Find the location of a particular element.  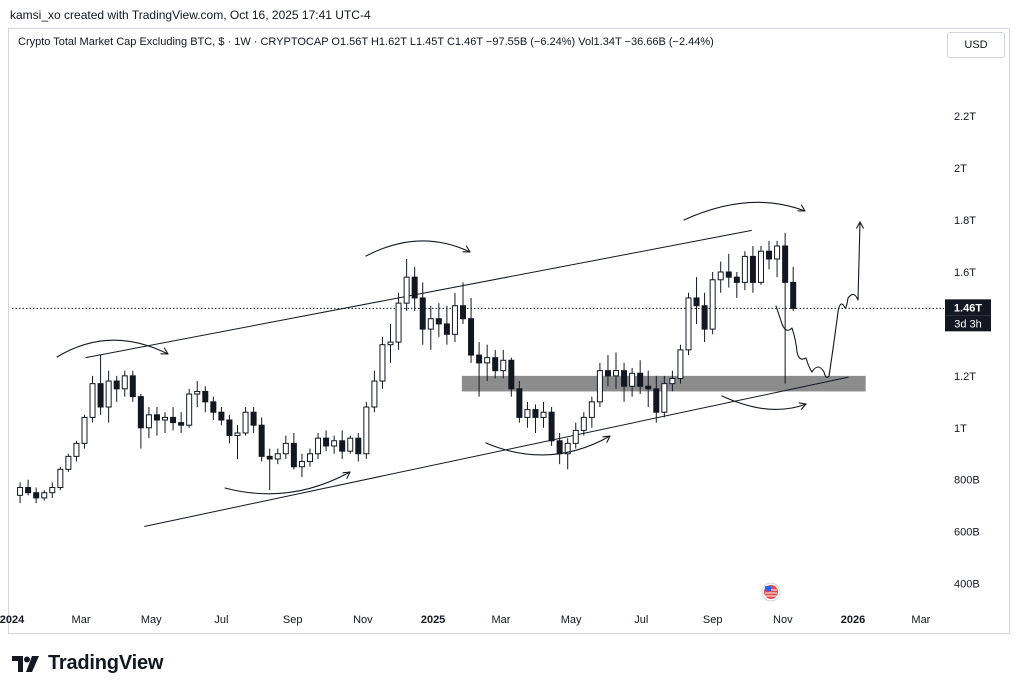

channel-upper-line is located at coordinates (418, 294).